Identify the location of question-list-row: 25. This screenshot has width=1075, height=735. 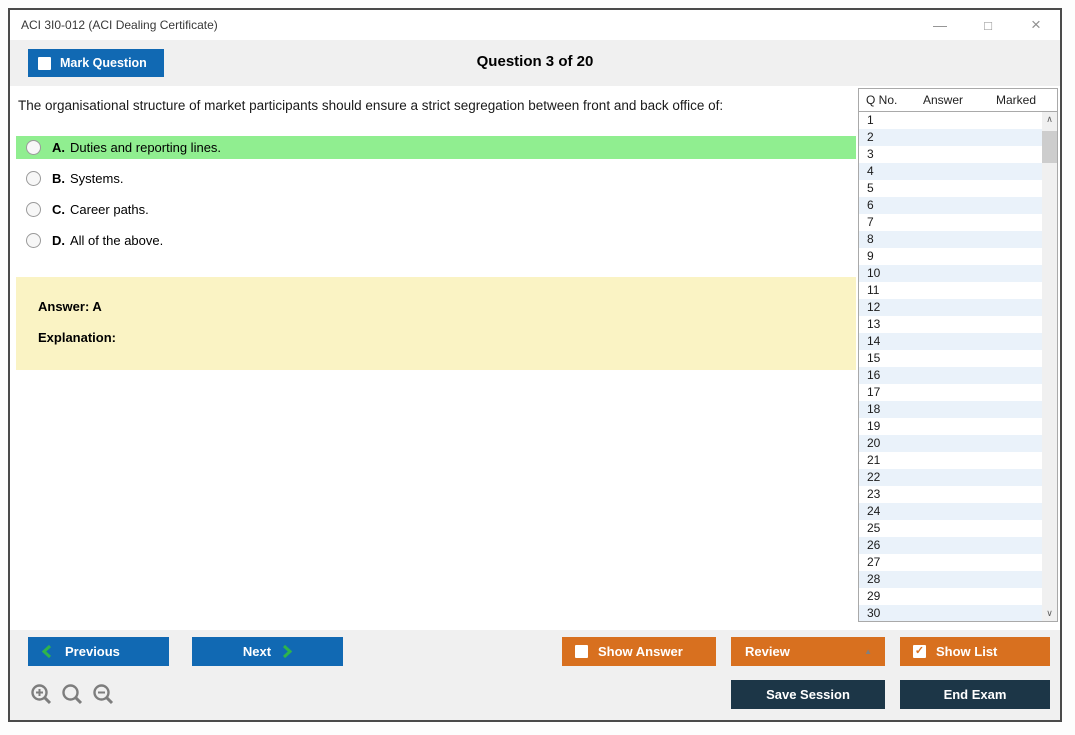
(874, 528).